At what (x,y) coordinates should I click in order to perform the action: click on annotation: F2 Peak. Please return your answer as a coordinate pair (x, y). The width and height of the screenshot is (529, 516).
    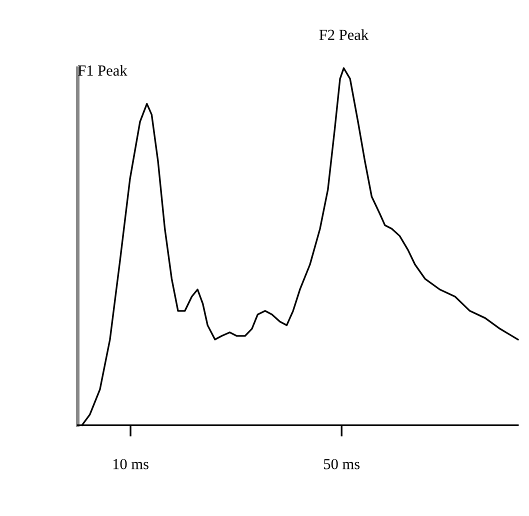
    Looking at the image, I should click on (344, 34).